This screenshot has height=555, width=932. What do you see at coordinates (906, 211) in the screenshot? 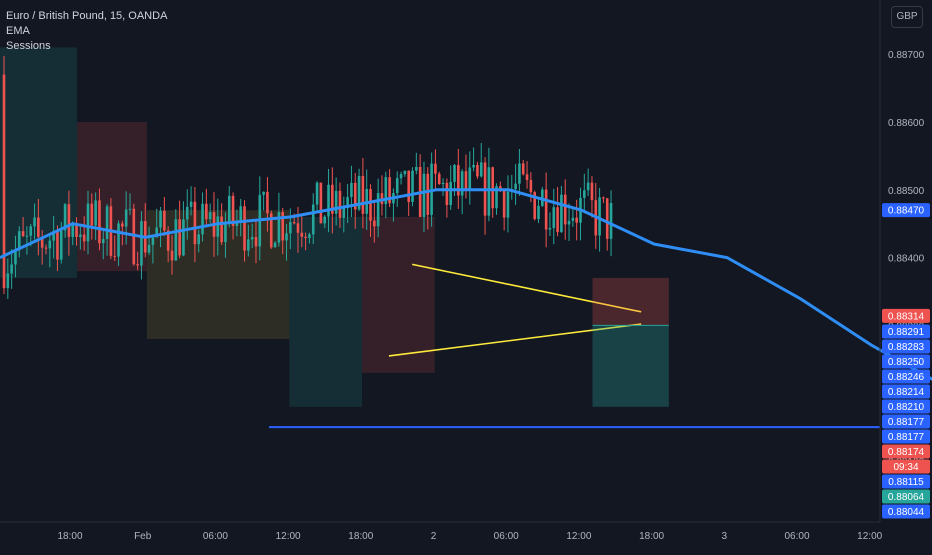
I see `price-label: 0.88470` at bounding box center [906, 211].